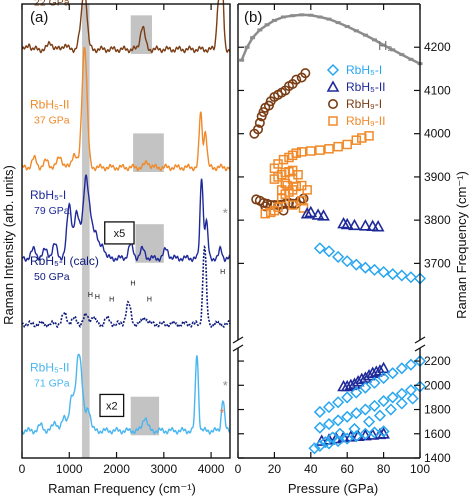 The image size is (476, 500). Describe the element at coordinates (253, 17) in the screenshot. I see `panel-b-label: (b)` at that location.